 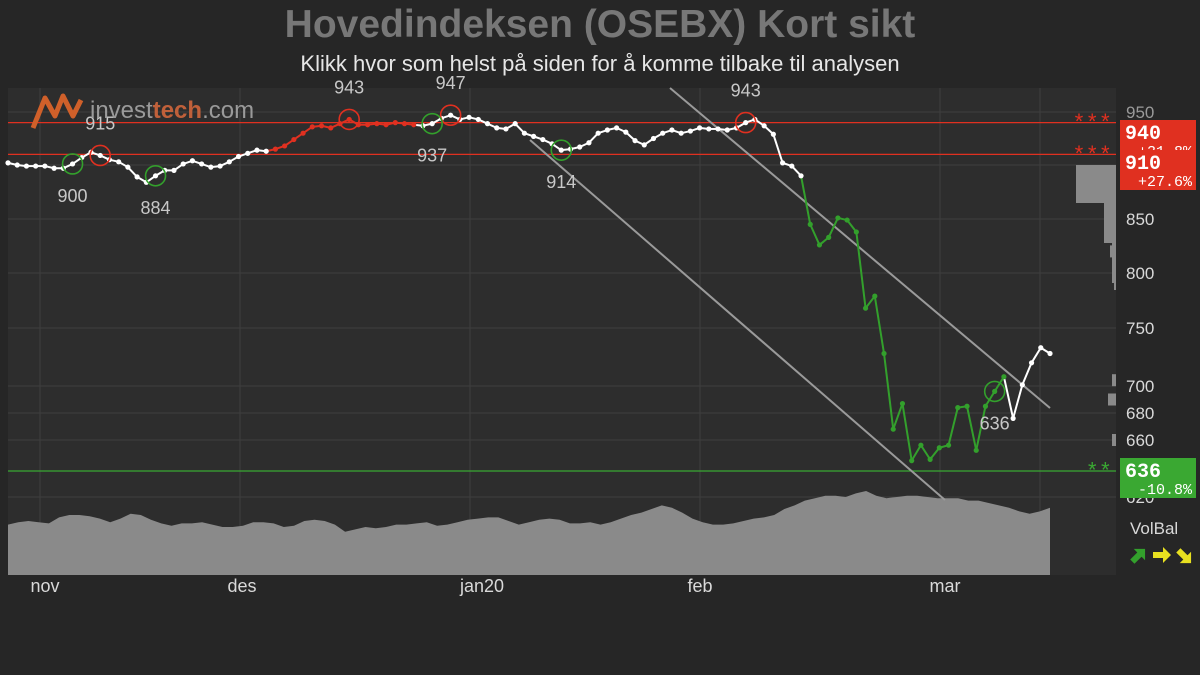 What do you see at coordinates (1143, 134) in the screenshot?
I see `level-badge-value: 940` at bounding box center [1143, 134].